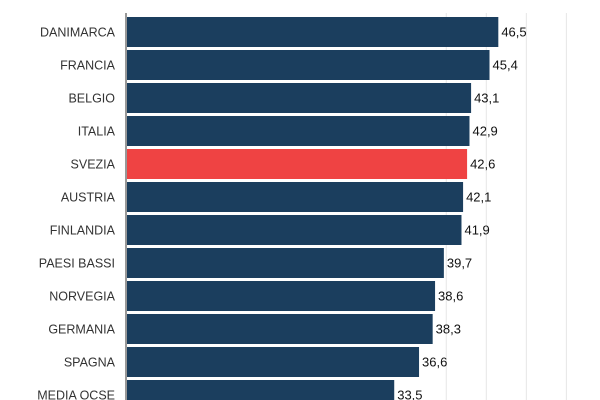 This screenshot has height=400, width=600. I want to click on bar-group: PAESI BASSI 39,7, so click(255, 263).